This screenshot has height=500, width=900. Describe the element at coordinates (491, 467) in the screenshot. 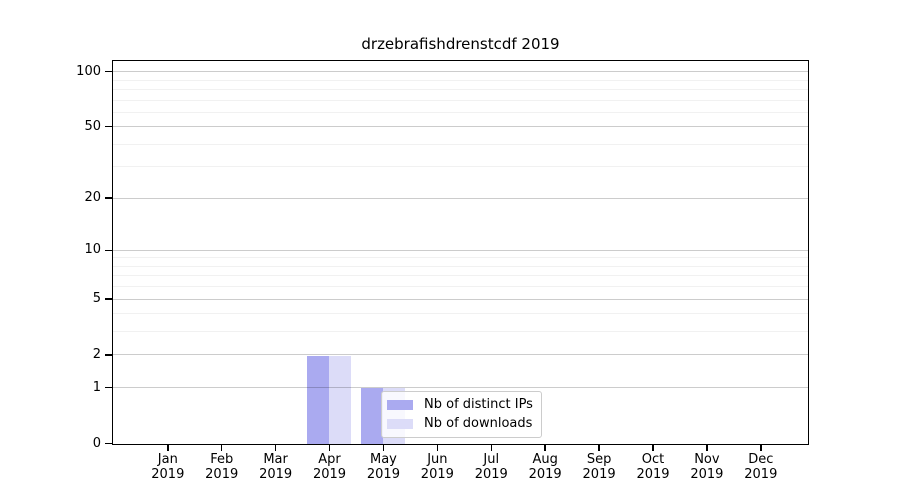

I see `x-tick-label-jul: Jul 2019` at that location.